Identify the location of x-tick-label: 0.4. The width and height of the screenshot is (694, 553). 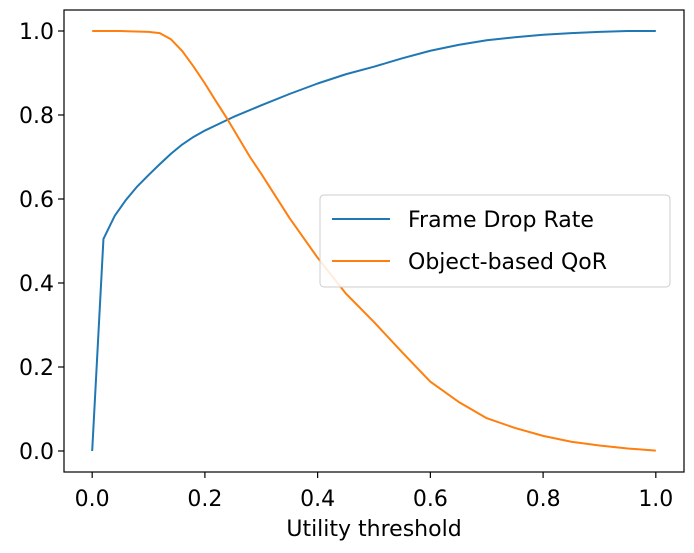
(317, 499).